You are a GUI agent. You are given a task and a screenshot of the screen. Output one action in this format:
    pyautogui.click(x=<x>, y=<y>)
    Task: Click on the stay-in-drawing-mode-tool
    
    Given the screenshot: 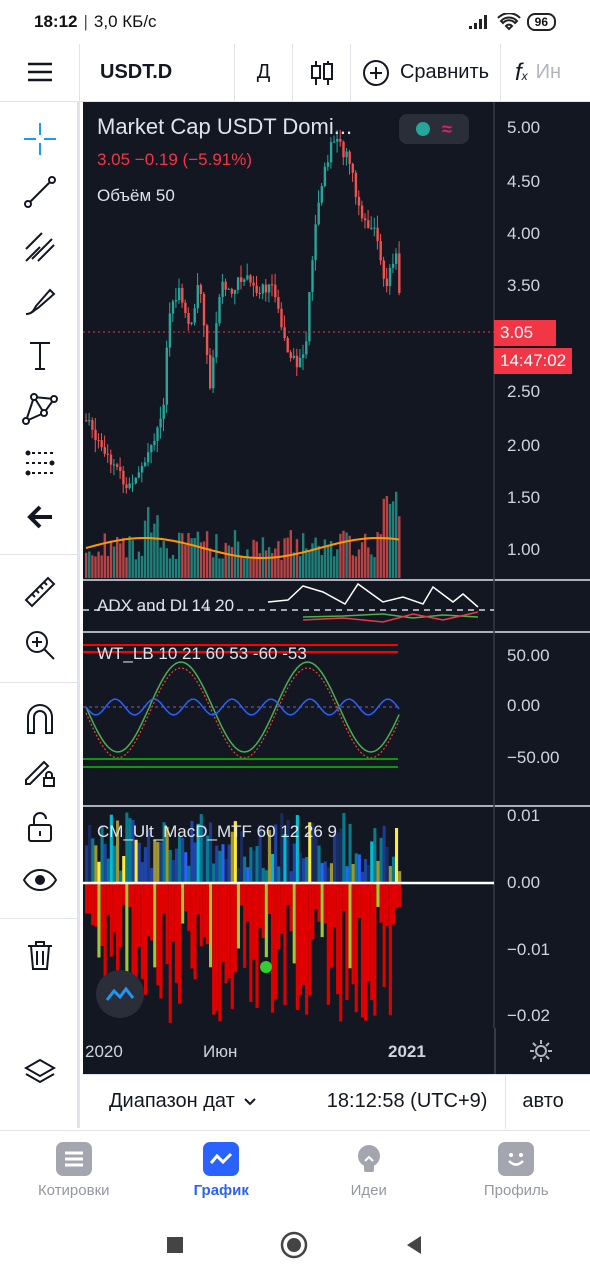 What is the action you would take?
    pyautogui.click(x=40, y=772)
    